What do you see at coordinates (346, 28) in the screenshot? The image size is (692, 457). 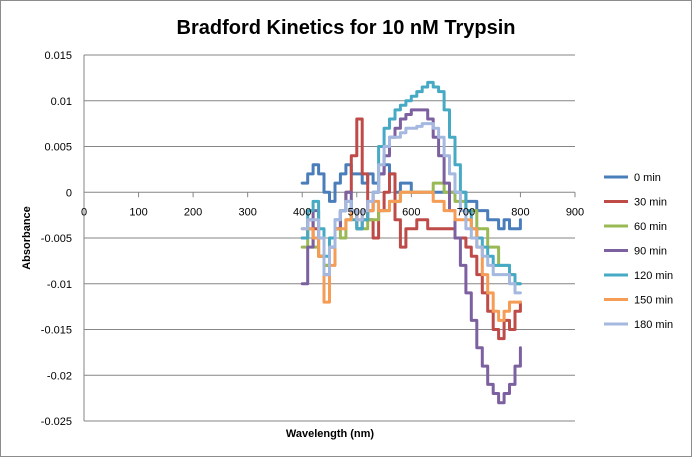 I see `chart-title: Bradford Kinetics for 10 nM Trypsin` at bounding box center [346, 28].